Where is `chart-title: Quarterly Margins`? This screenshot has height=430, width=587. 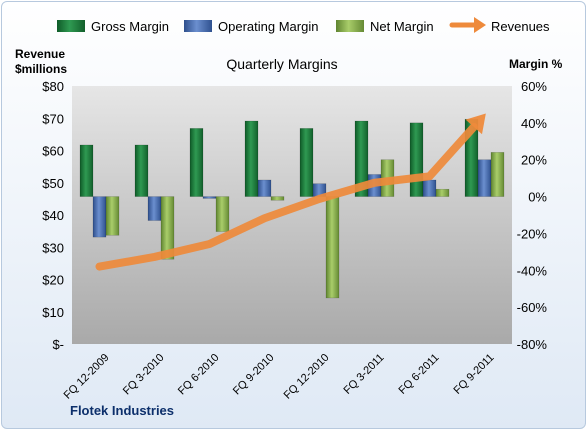
chart-title: Quarterly Margins is located at coordinates (281, 64).